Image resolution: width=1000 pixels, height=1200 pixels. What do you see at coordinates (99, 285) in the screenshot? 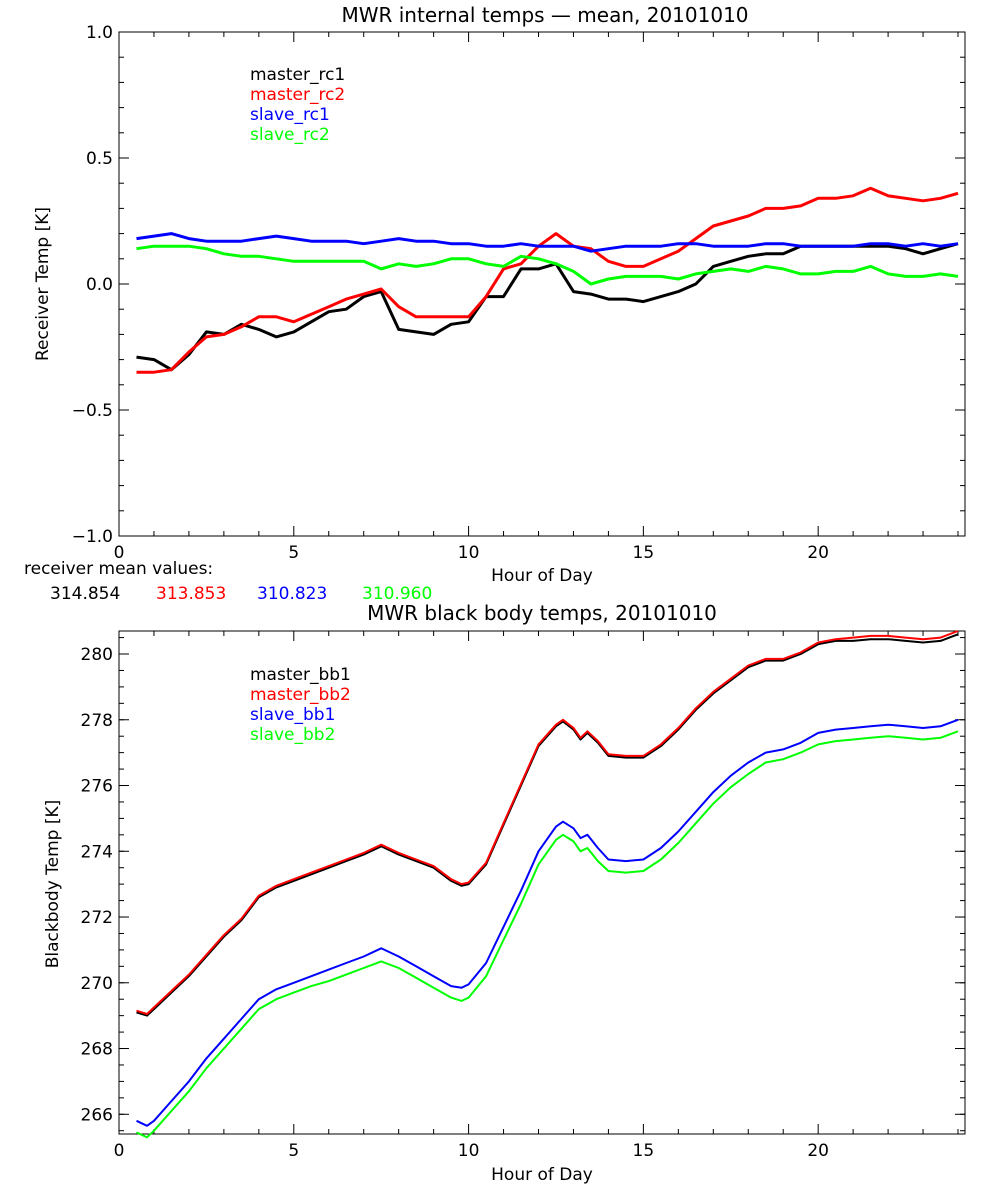
I see `y-tick-label: 0.0` at bounding box center [99, 285].